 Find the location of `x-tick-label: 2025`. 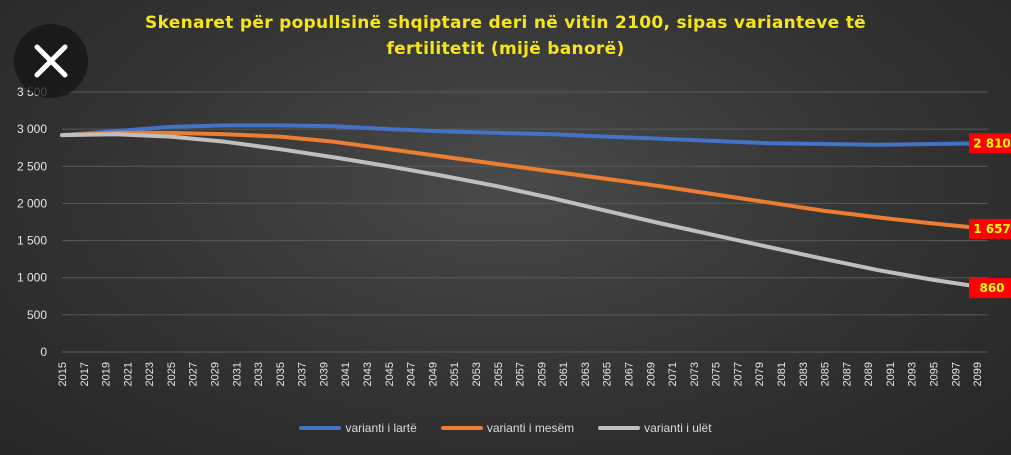

x-tick-label: 2025 is located at coordinates (172, 374).